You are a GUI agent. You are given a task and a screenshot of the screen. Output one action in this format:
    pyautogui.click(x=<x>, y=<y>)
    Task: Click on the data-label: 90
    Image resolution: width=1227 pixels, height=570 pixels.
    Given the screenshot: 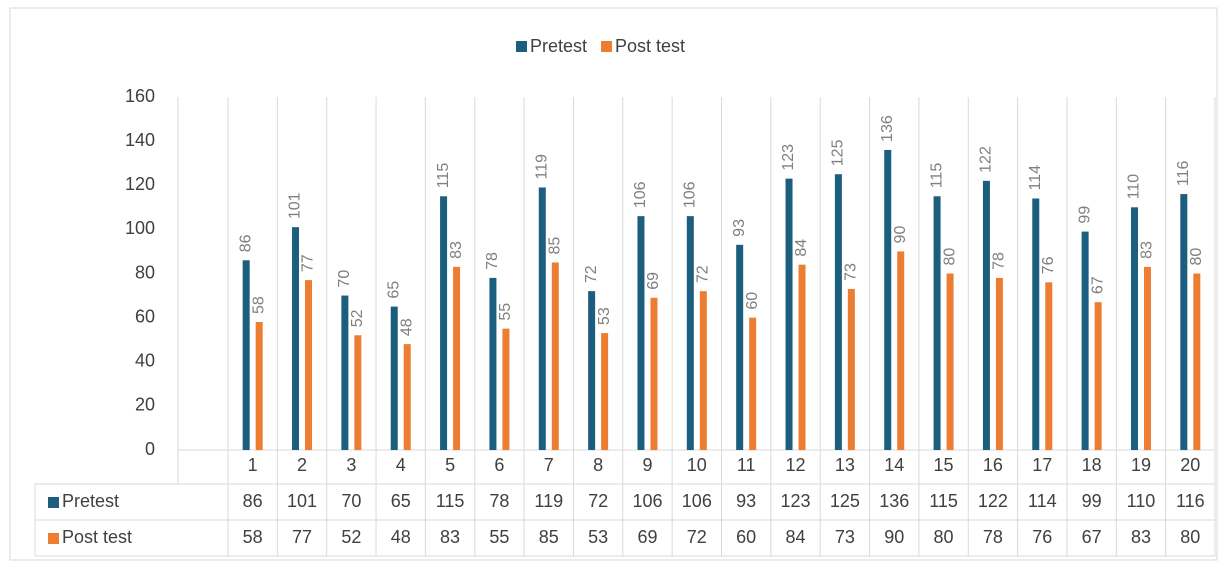 What is the action you would take?
    pyautogui.click(x=900, y=235)
    